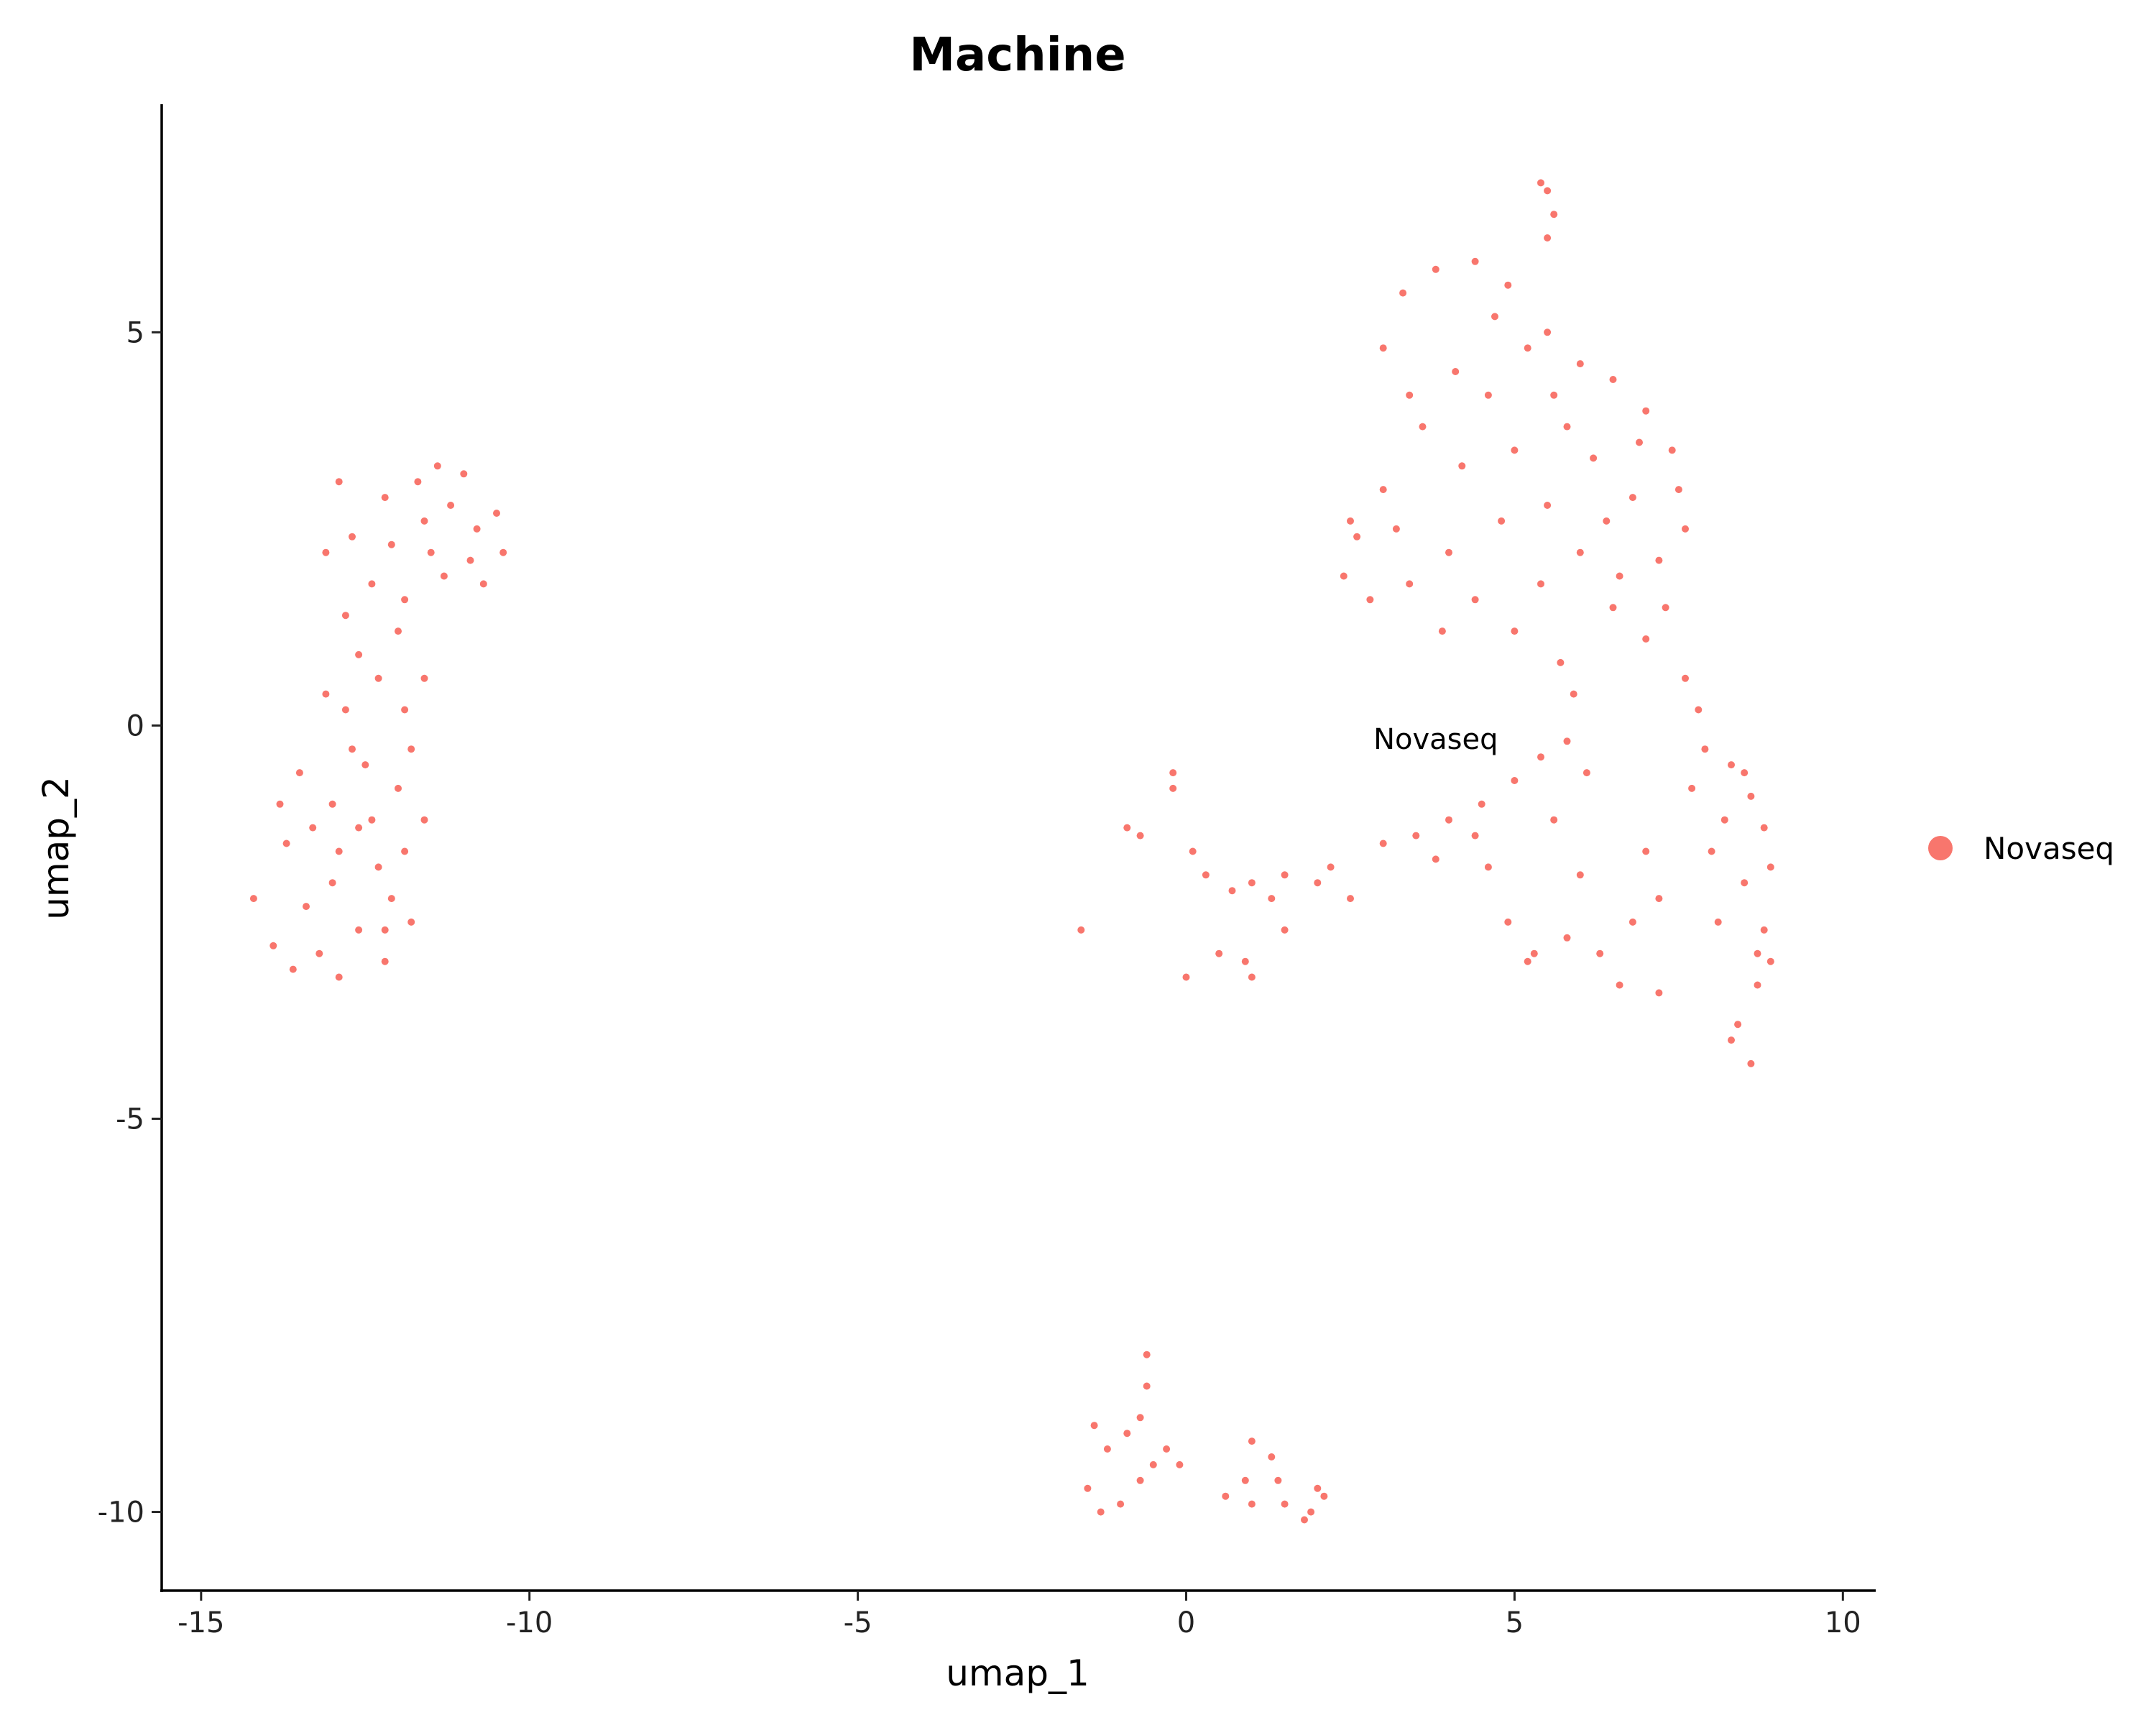 The image size is (2156, 1725). I want to click on x-tick-label: 10, so click(1843, 1622).